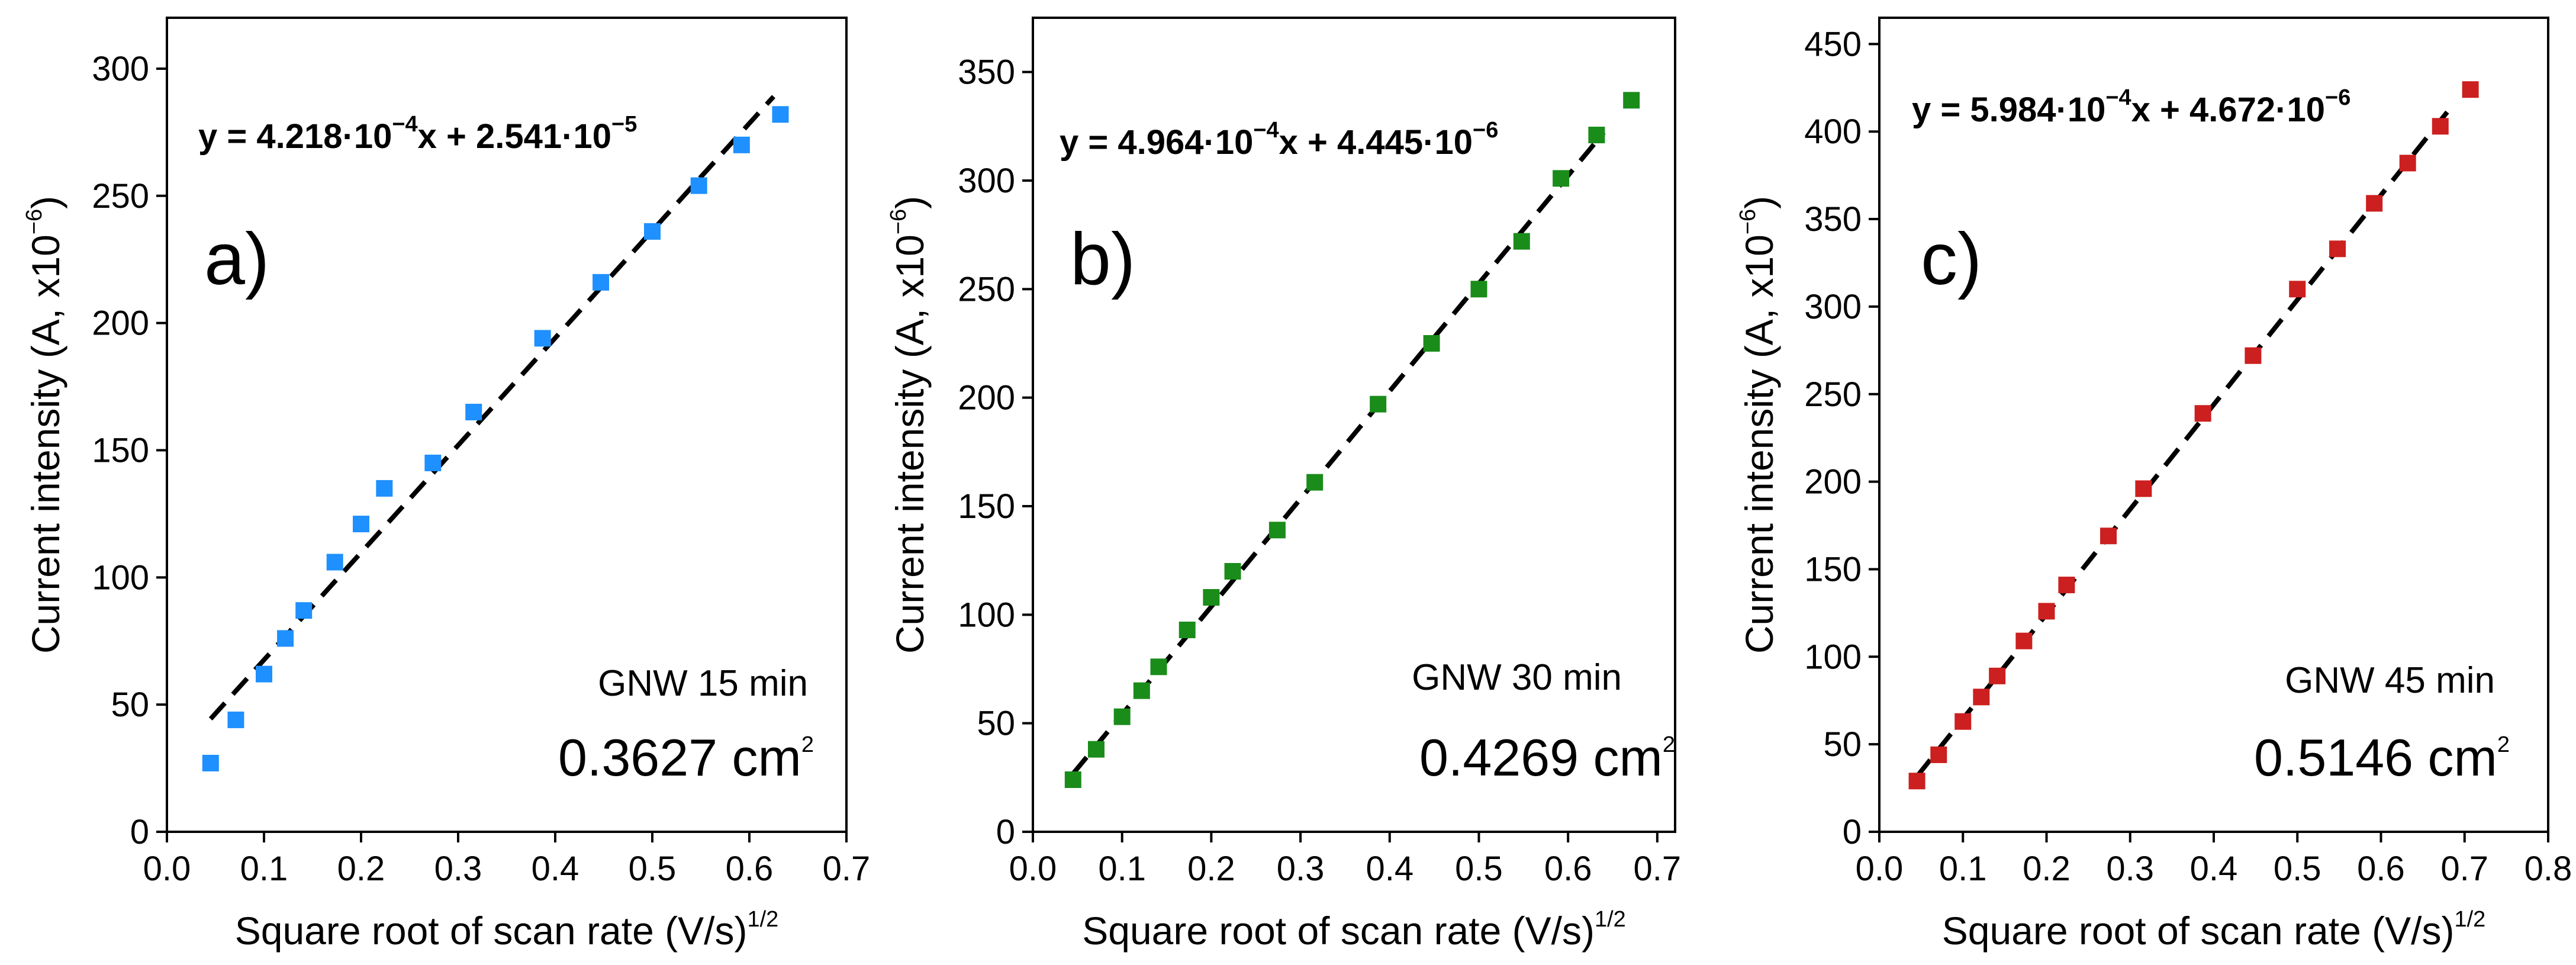  What do you see at coordinates (236, 259) in the screenshot?
I see `panel-label: a)` at bounding box center [236, 259].